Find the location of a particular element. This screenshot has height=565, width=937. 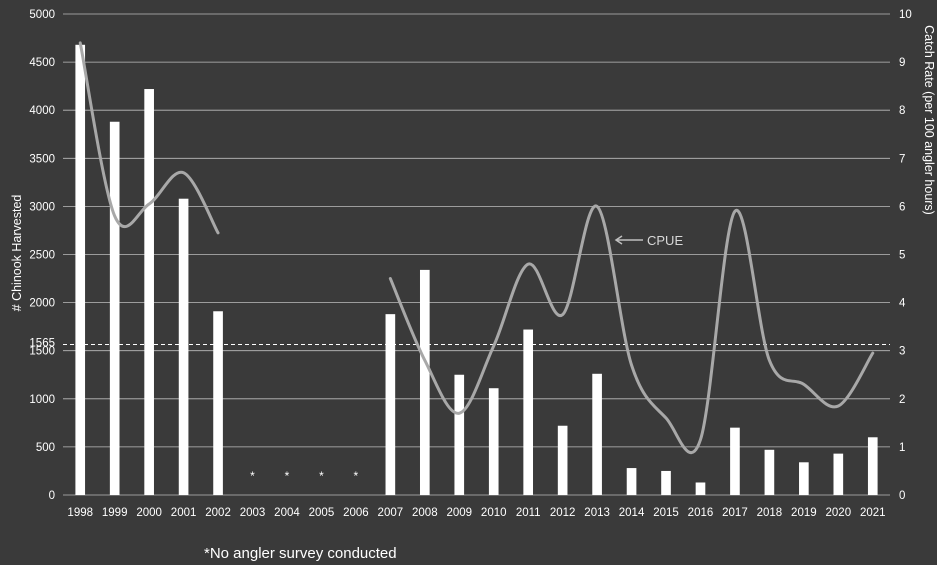

x-tick-label: 2010 is located at coordinates (494, 513).